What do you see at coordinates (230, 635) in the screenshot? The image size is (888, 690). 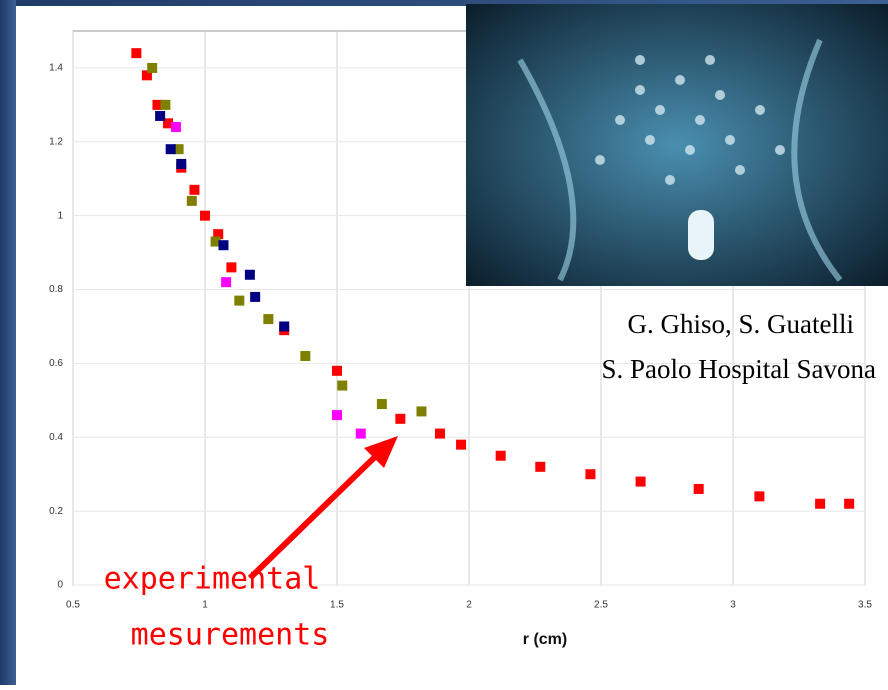 I see `annotation: mesurements` at bounding box center [230, 635].